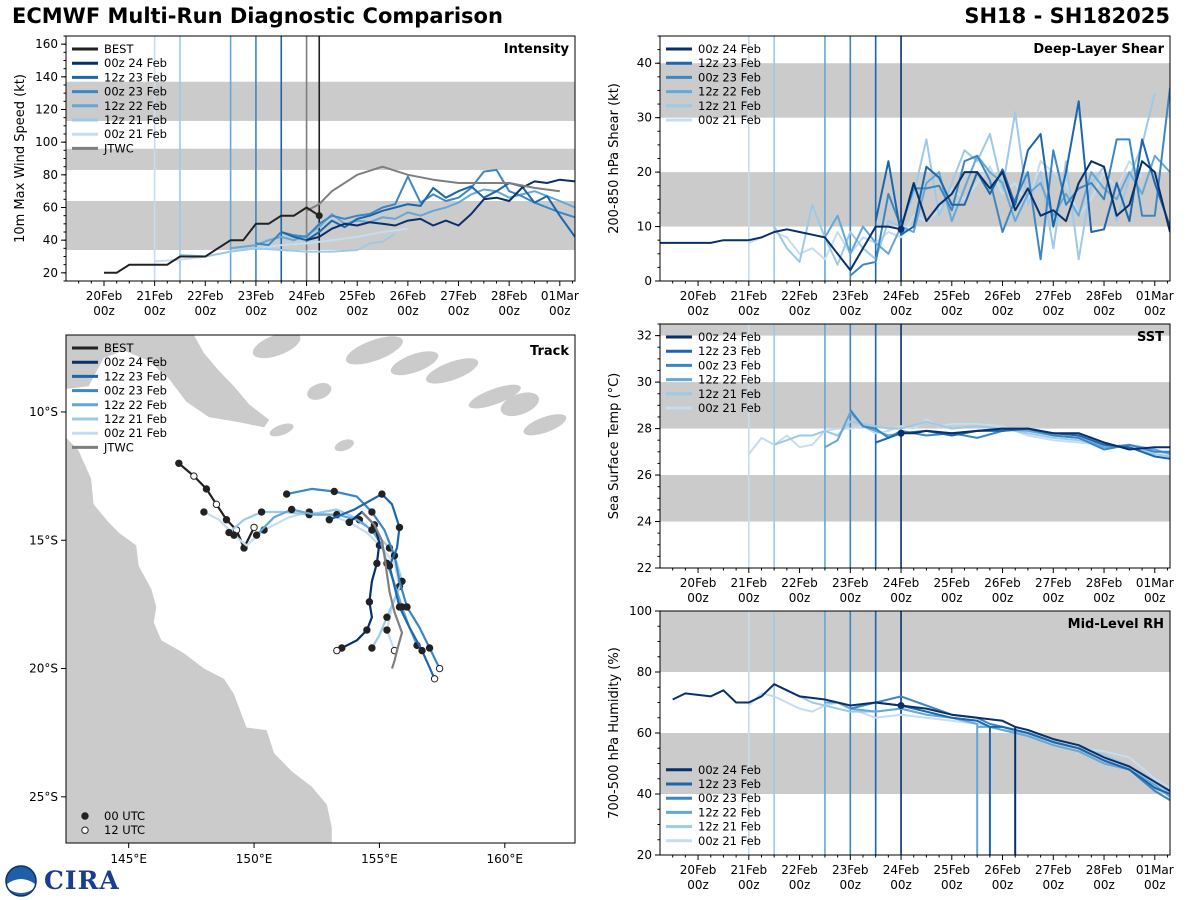 The height and width of the screenshot is (900, 1200). What do you see at coordinates (1104, 870) in the screenshot?
I see `rh-xtick-date: 28Feb` at bounding box center [1104, 870].